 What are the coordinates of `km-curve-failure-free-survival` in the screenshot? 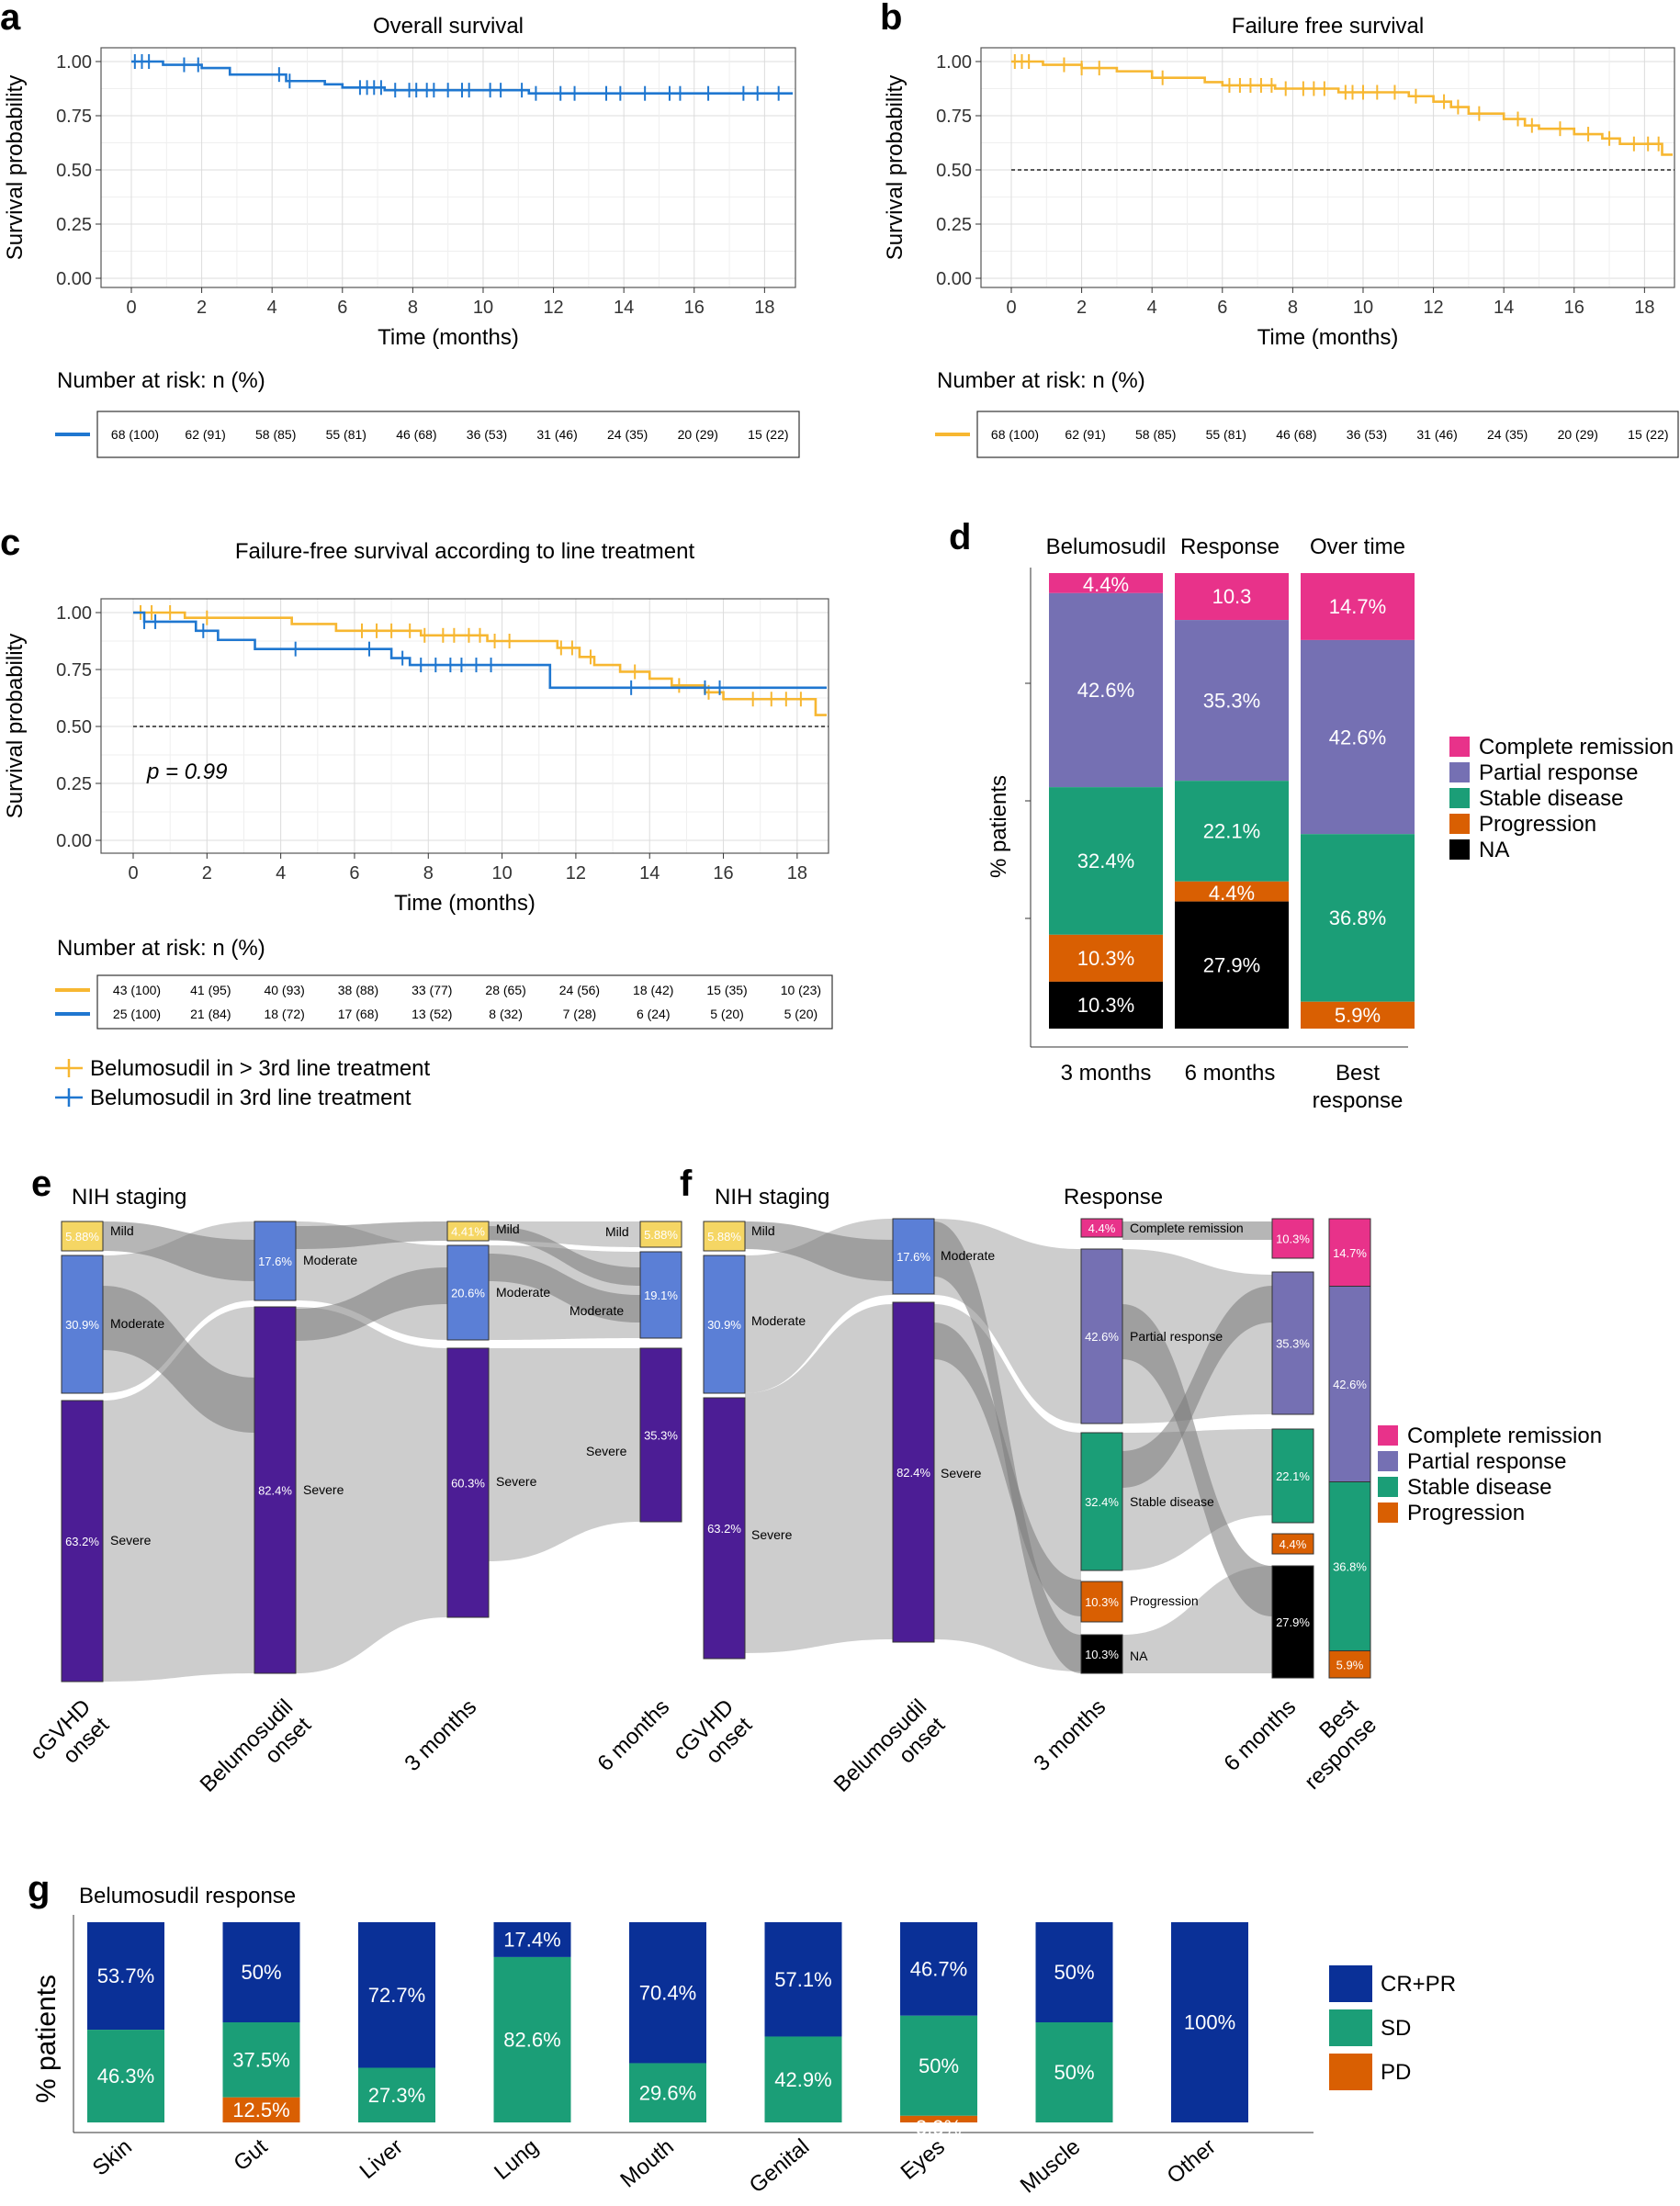 It's located at (1342, 108).